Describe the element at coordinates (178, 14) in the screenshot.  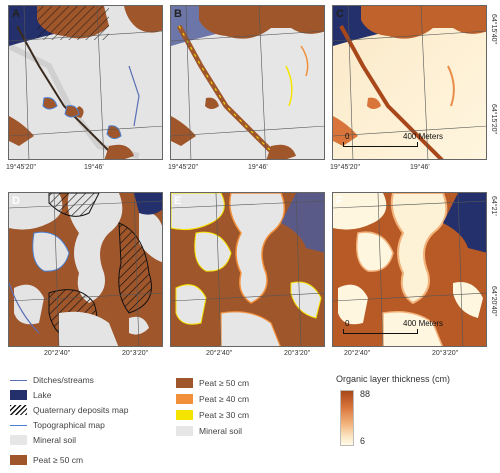
I see `panel-label: B` at that location.